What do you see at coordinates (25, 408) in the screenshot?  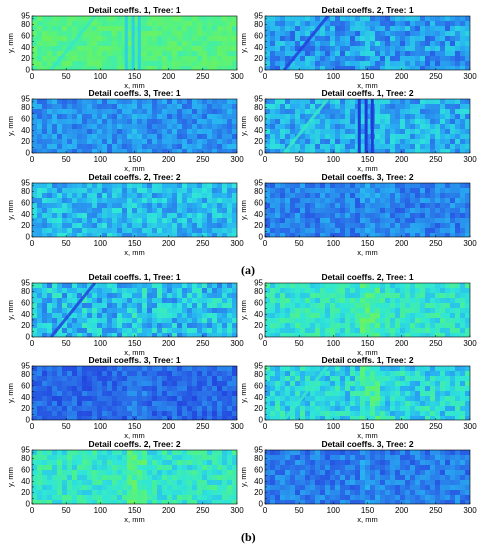 I see `y-tick-label: 20` at bounding box center [25, 408].